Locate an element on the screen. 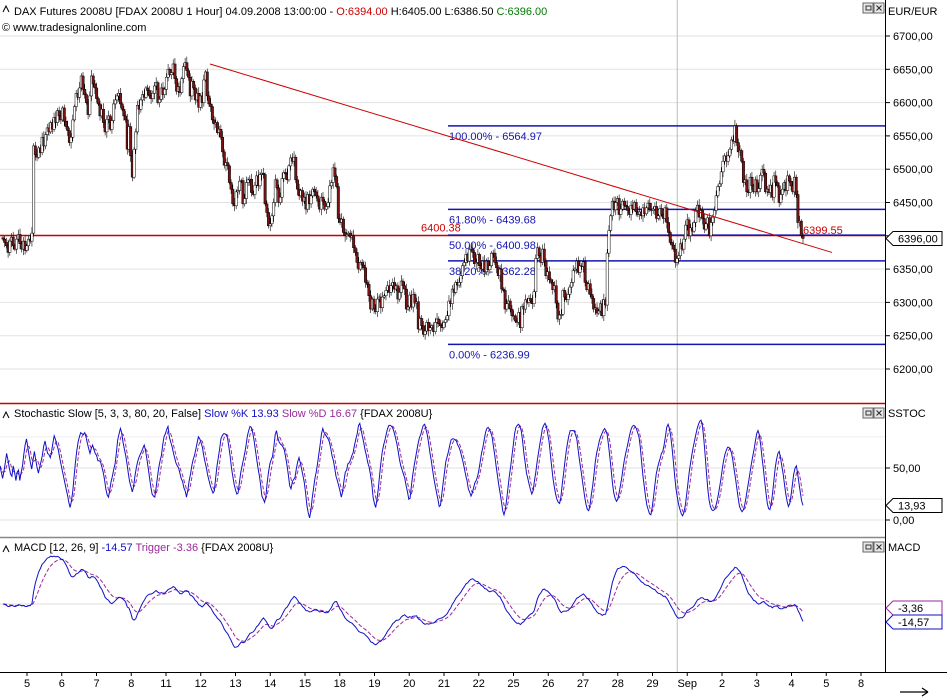 This screenshot has height=699, width=947. macd-last-marker is located at coordinates (914, 608).